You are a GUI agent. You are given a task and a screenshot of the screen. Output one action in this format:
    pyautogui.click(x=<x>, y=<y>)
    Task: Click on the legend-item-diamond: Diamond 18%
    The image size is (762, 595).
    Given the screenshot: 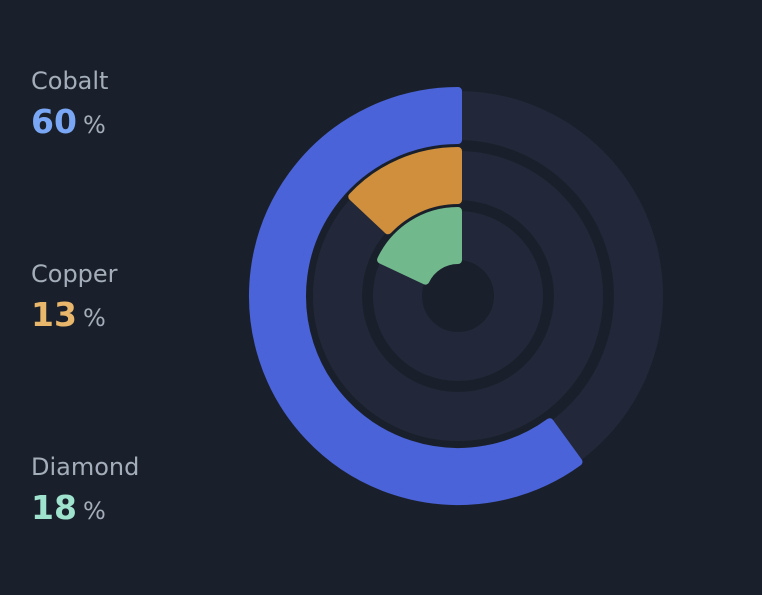 What is the action you would take?
    pyautogui.click(x=85, y=489)
    